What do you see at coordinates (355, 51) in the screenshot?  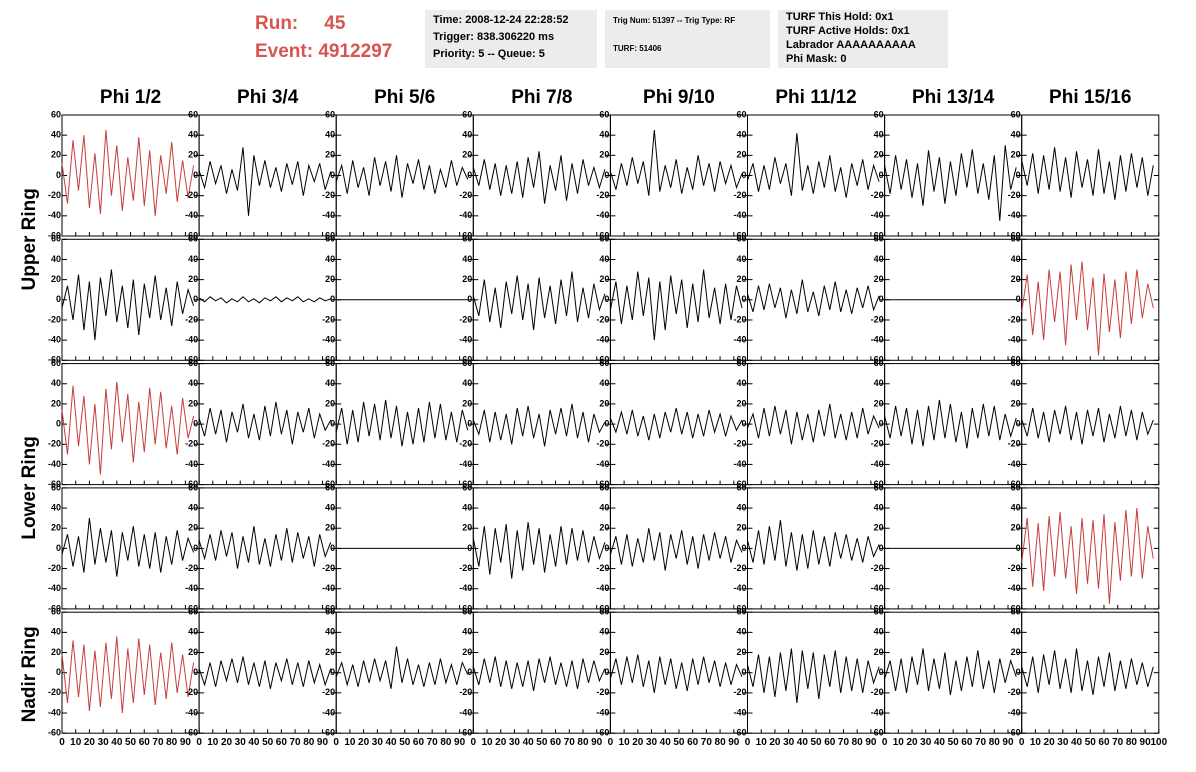 I see `event-number: 4912297` at bounding box center [355, 51].